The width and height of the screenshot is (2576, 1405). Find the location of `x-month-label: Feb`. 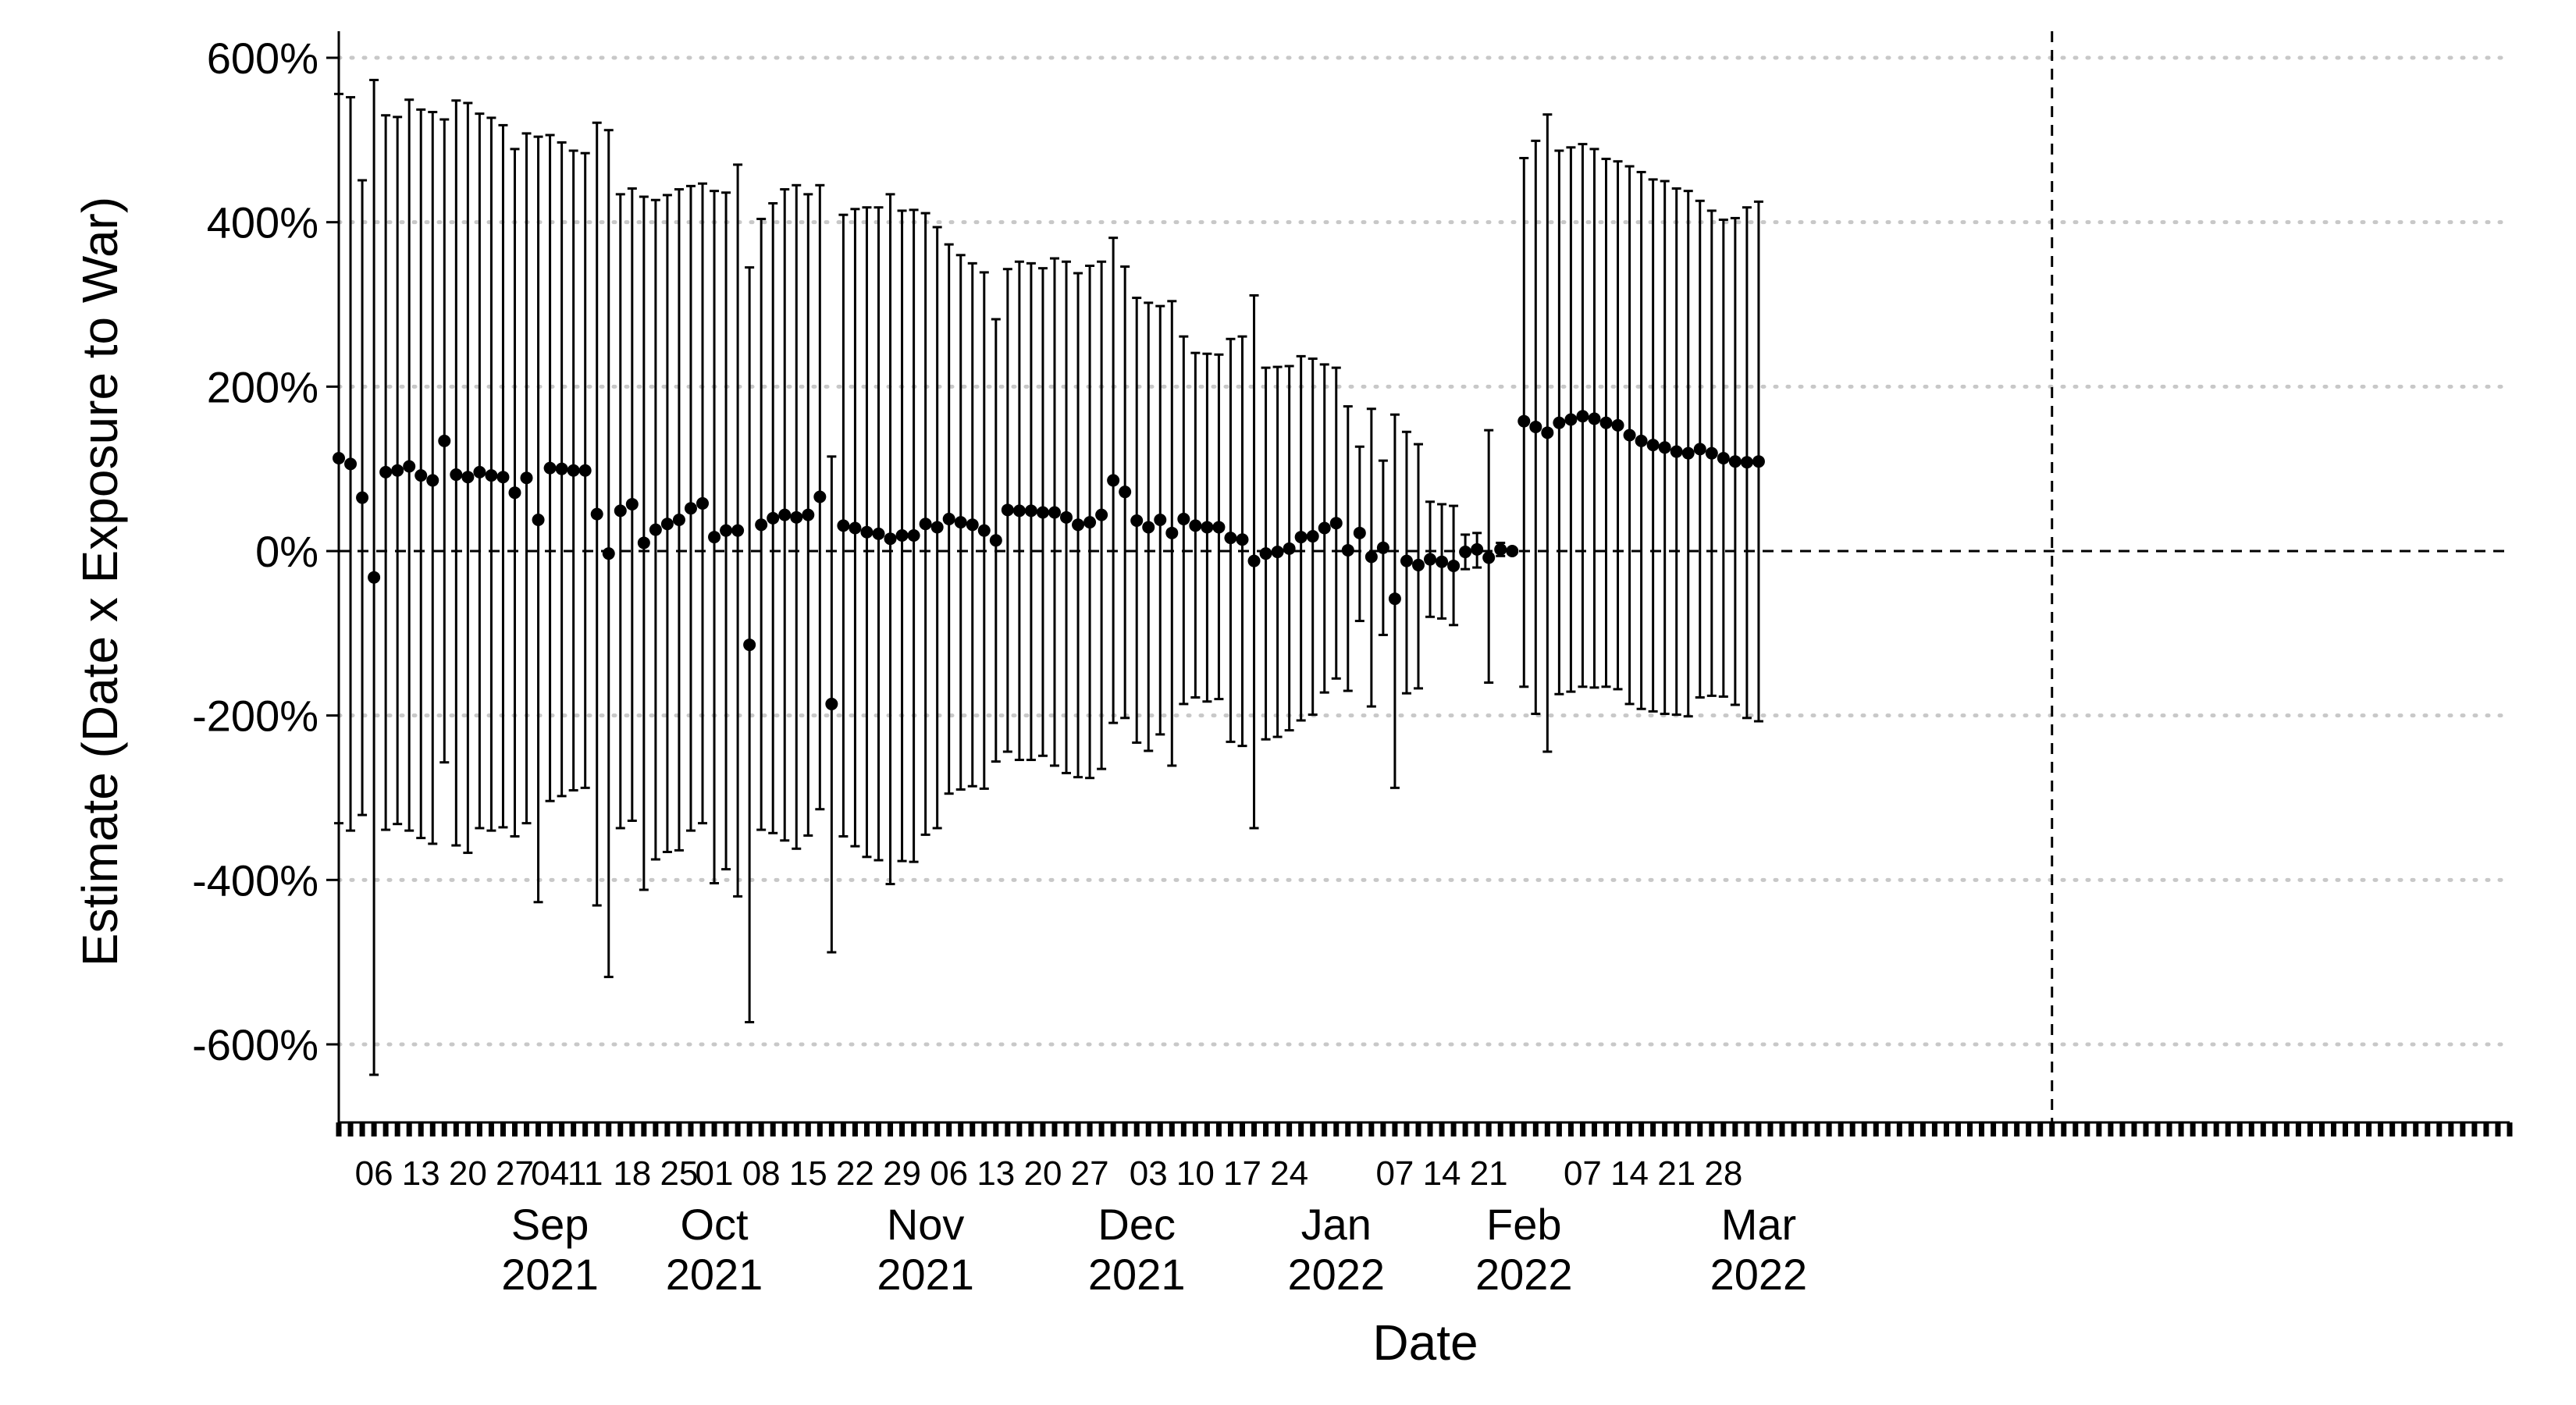

x-month-label: Feb is located at coordinates (1524, 1224).